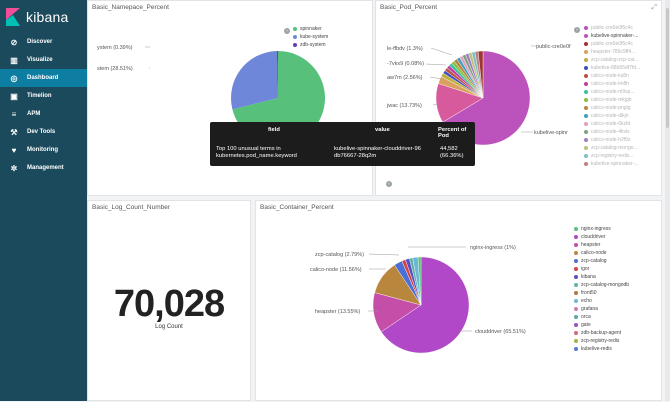  I want to click on legend-label: echo, so click(586, 301).